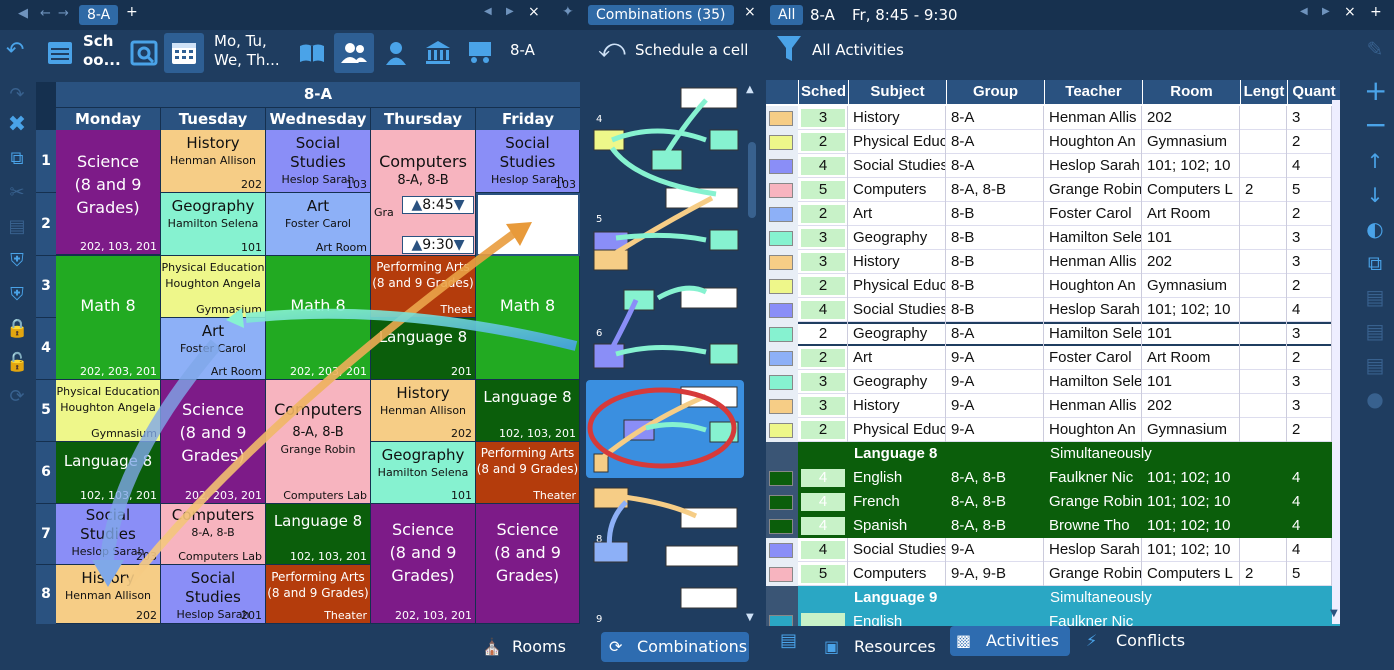 The height and width of the screenshot is (670, 1394). Describe the element at coordinates (17, 260) in the screenshot. I see `shield-icon: ⛨` at that location.